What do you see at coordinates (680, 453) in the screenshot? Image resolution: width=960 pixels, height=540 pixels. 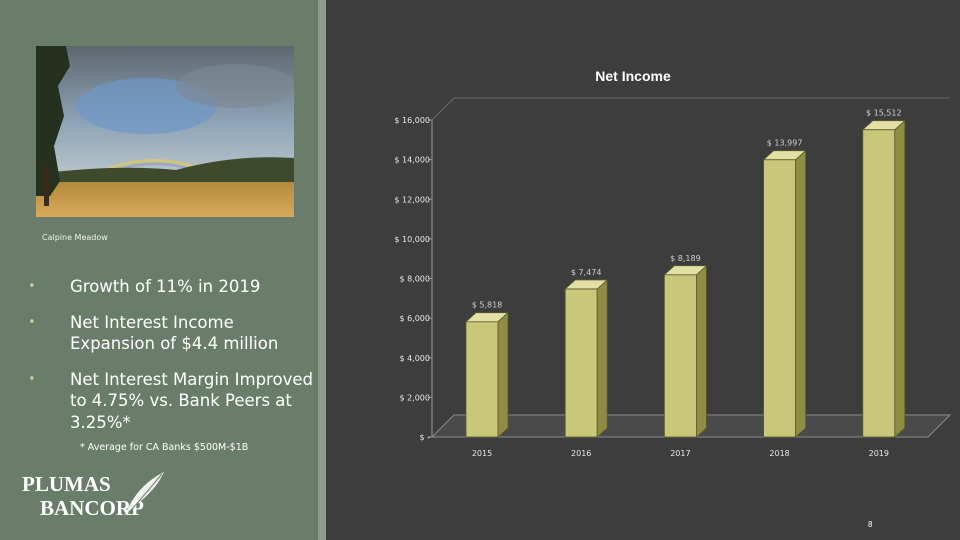 I see `x-tick-label: 2017` at bounding box center [680, 453].